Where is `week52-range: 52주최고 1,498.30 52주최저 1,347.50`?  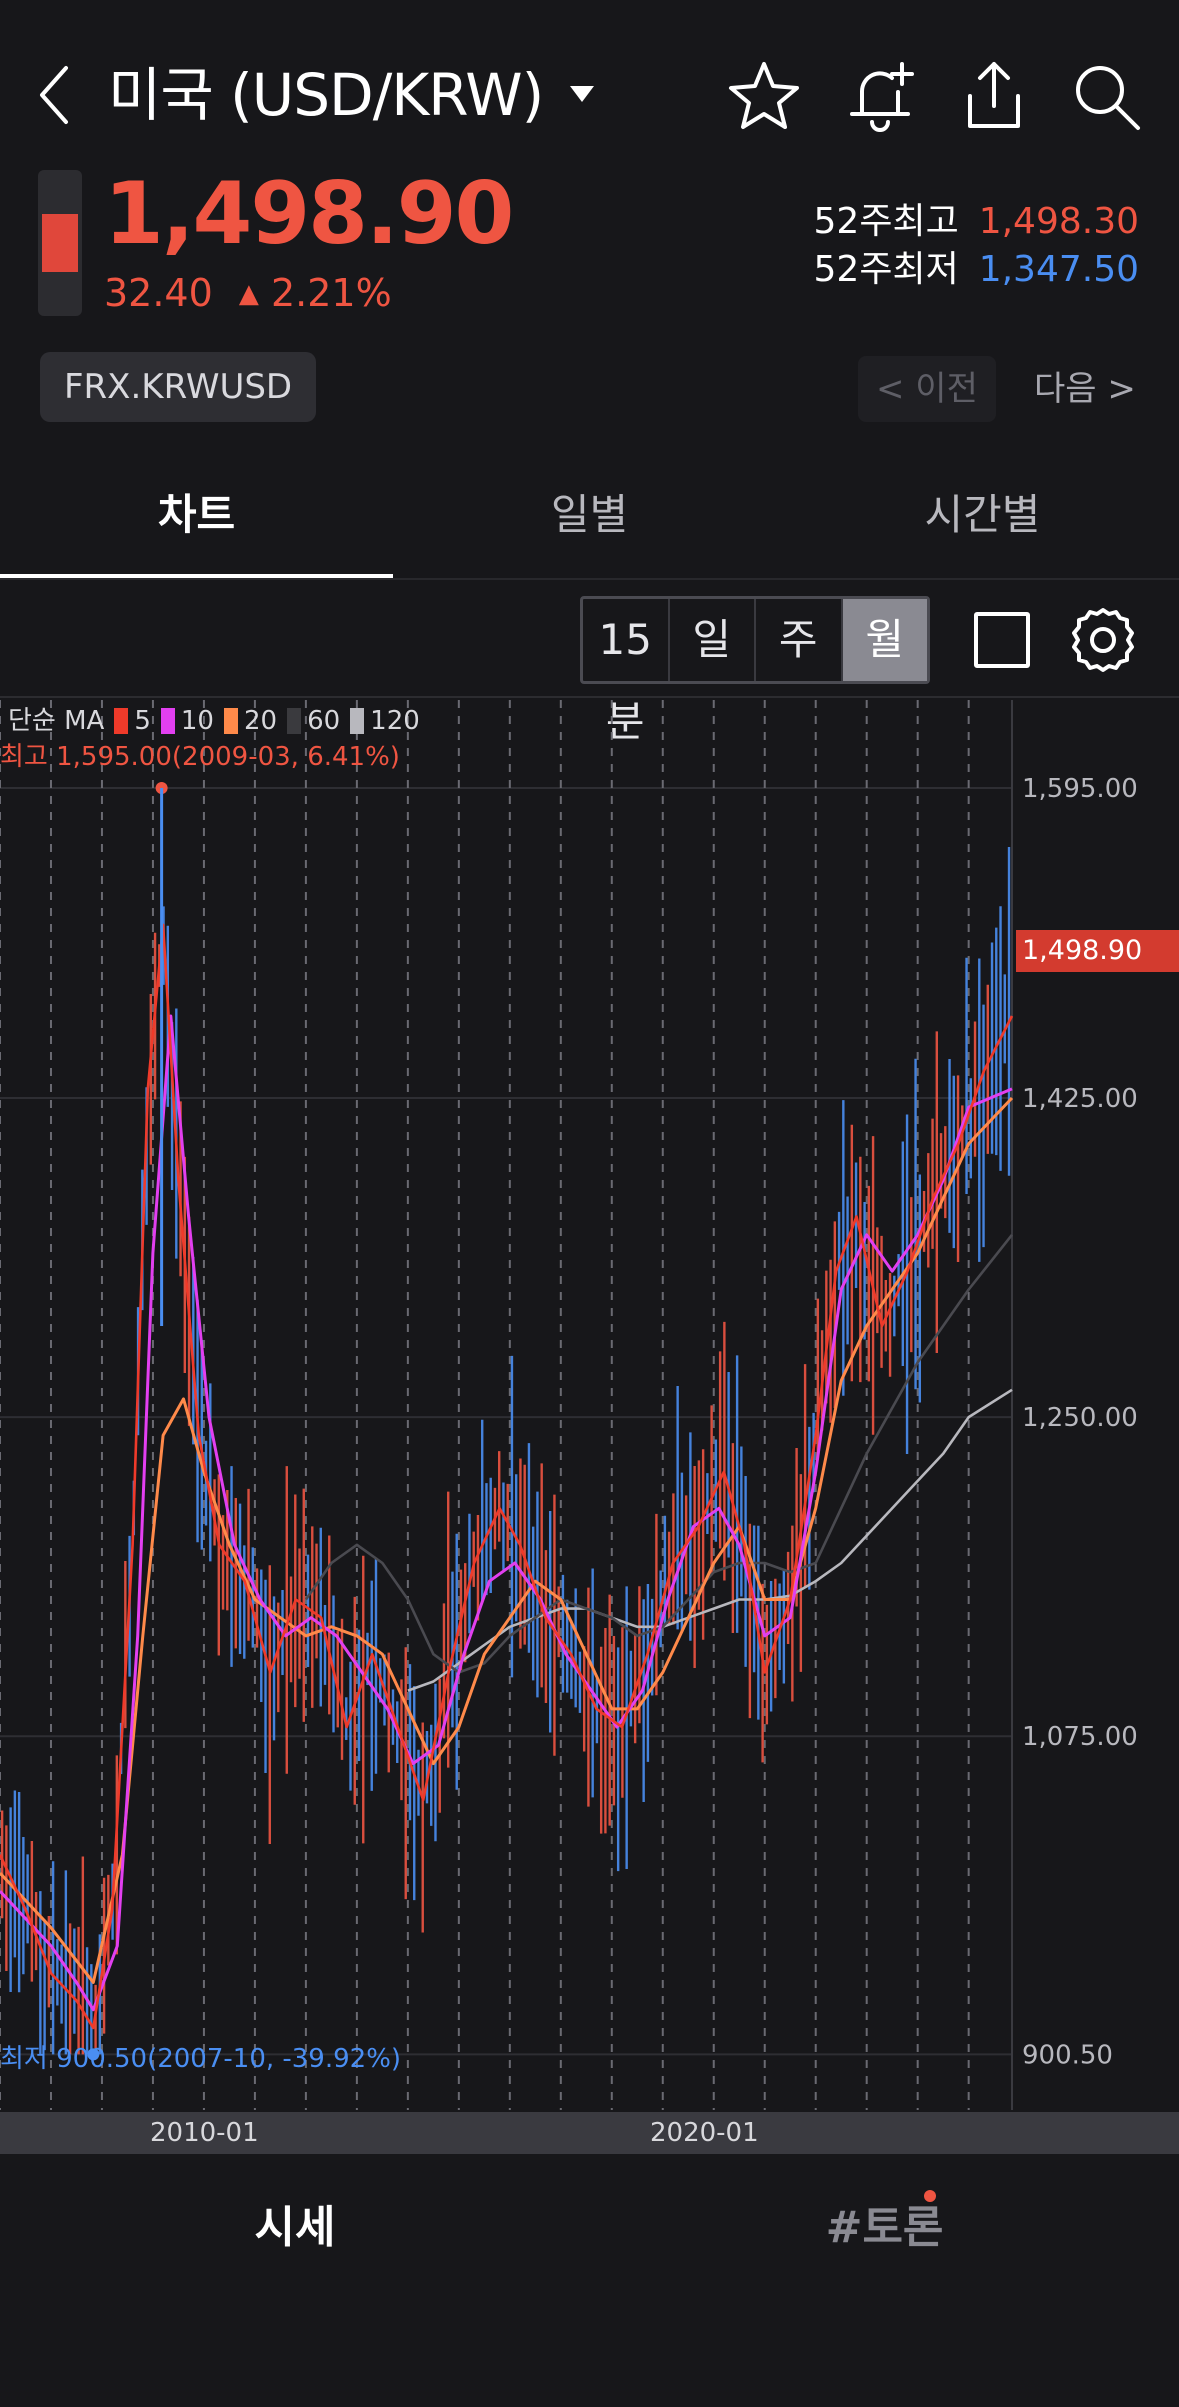 week52-range: 52주최고 1,498.30 52주최저 1,347.50 is located at coordinates (976, 246).